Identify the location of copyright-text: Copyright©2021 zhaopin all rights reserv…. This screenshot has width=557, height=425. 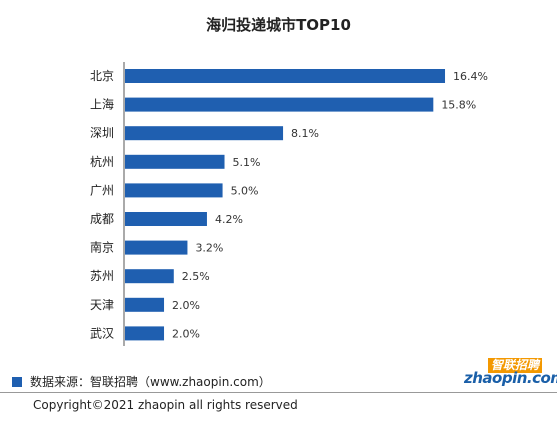
(165, 405).